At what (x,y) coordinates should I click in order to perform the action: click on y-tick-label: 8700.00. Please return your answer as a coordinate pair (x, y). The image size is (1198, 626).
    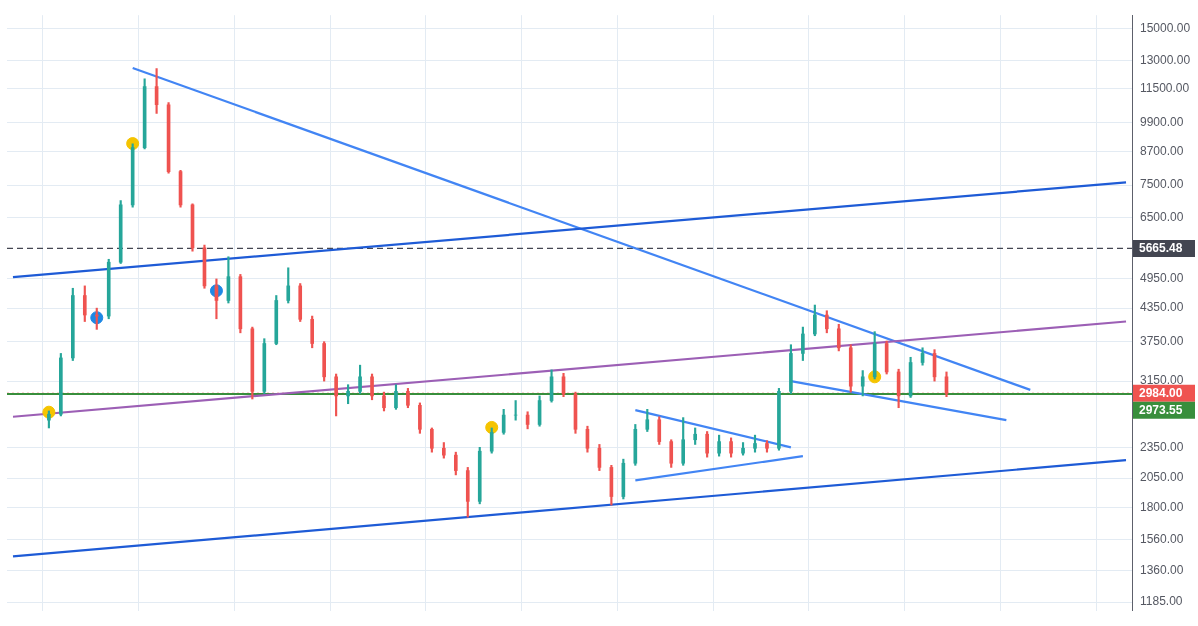
    Looking at the image, I should click on (1162, 150).